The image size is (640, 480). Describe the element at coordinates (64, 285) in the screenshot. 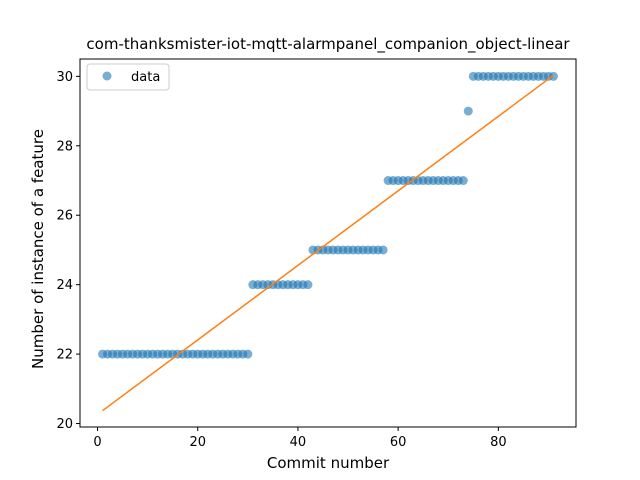

I see `y-tick-label: 24` at that location.